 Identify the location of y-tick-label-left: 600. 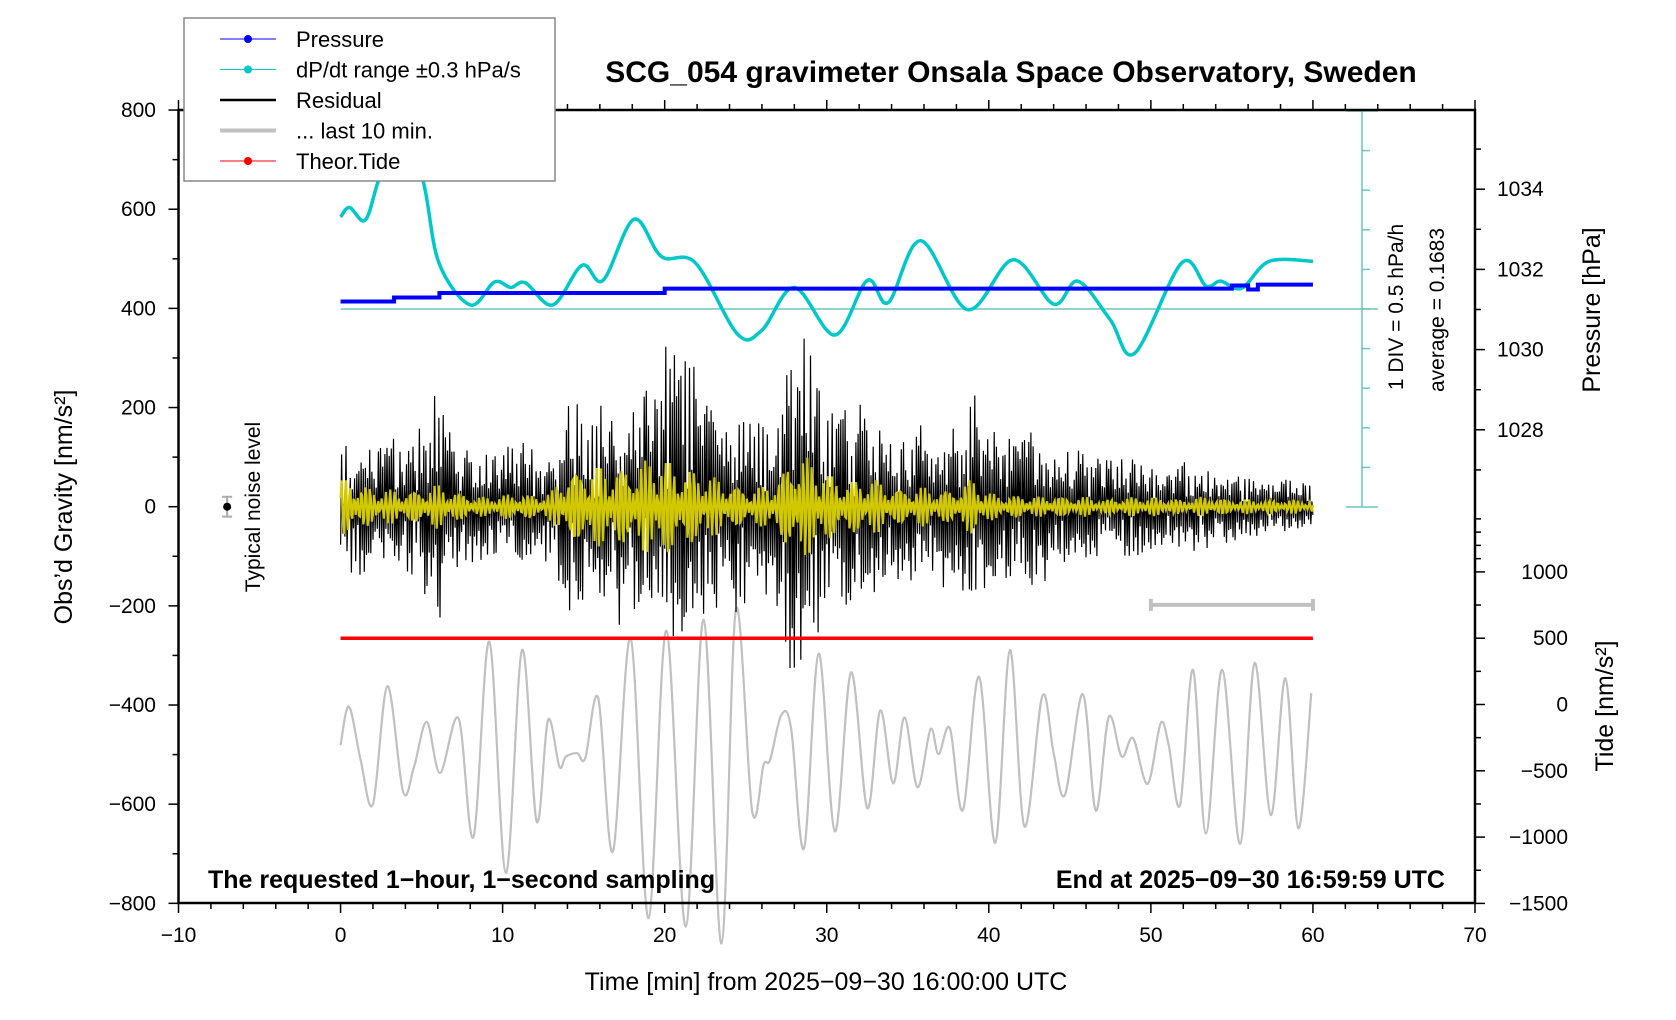
(138, 209).